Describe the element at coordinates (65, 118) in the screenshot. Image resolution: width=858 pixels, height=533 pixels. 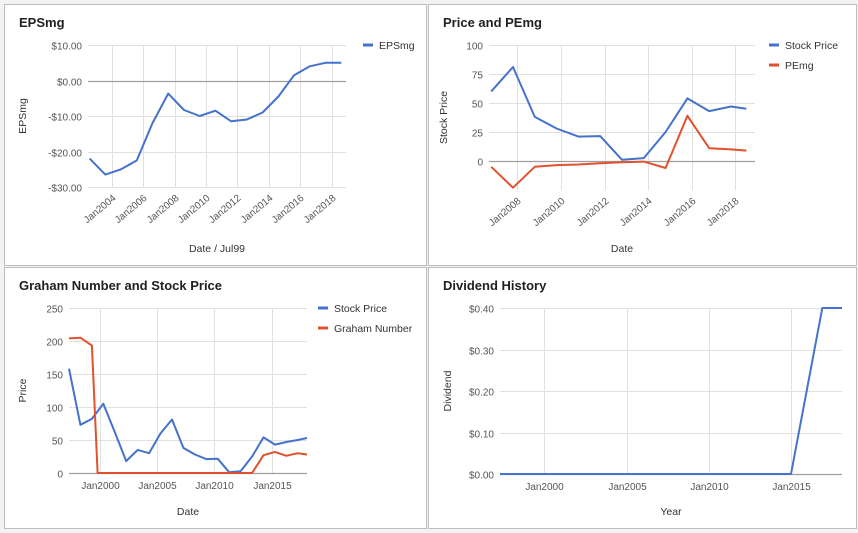
I see `y-tick-label: -$10.00` at that location.